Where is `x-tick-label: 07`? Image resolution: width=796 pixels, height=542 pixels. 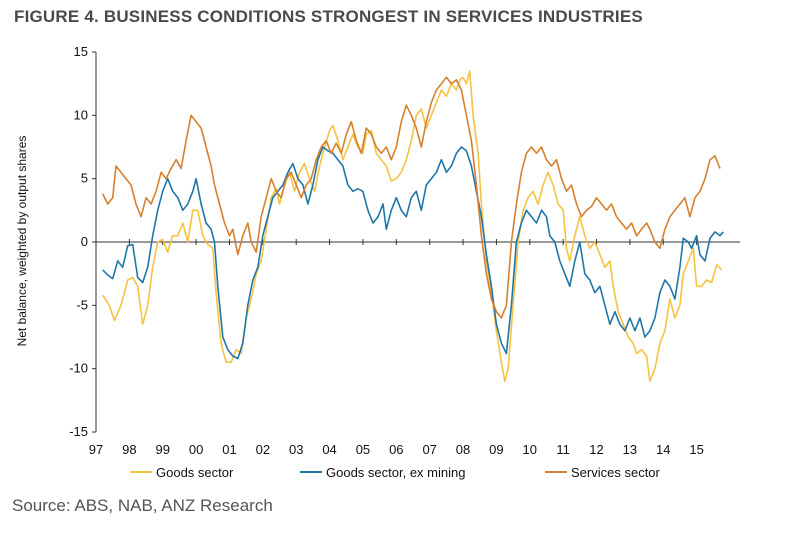
x-tick-label: 07 is located at coordinates (429, 449).